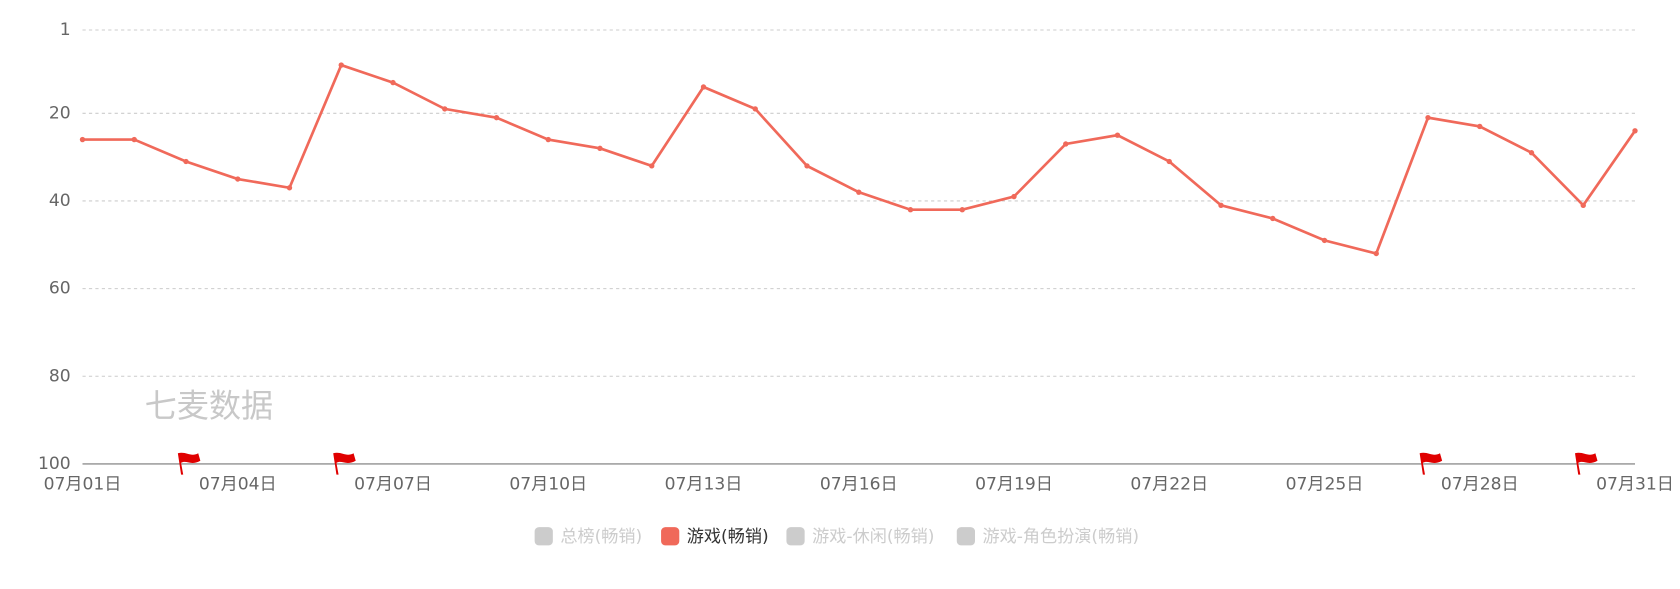 The height and width of the screenshot is (589, 1680). What do you see at coordinates (238, 484) in the screenshot?
I see `x-tick-label: 07月04日` at bounding box center [238, 484].